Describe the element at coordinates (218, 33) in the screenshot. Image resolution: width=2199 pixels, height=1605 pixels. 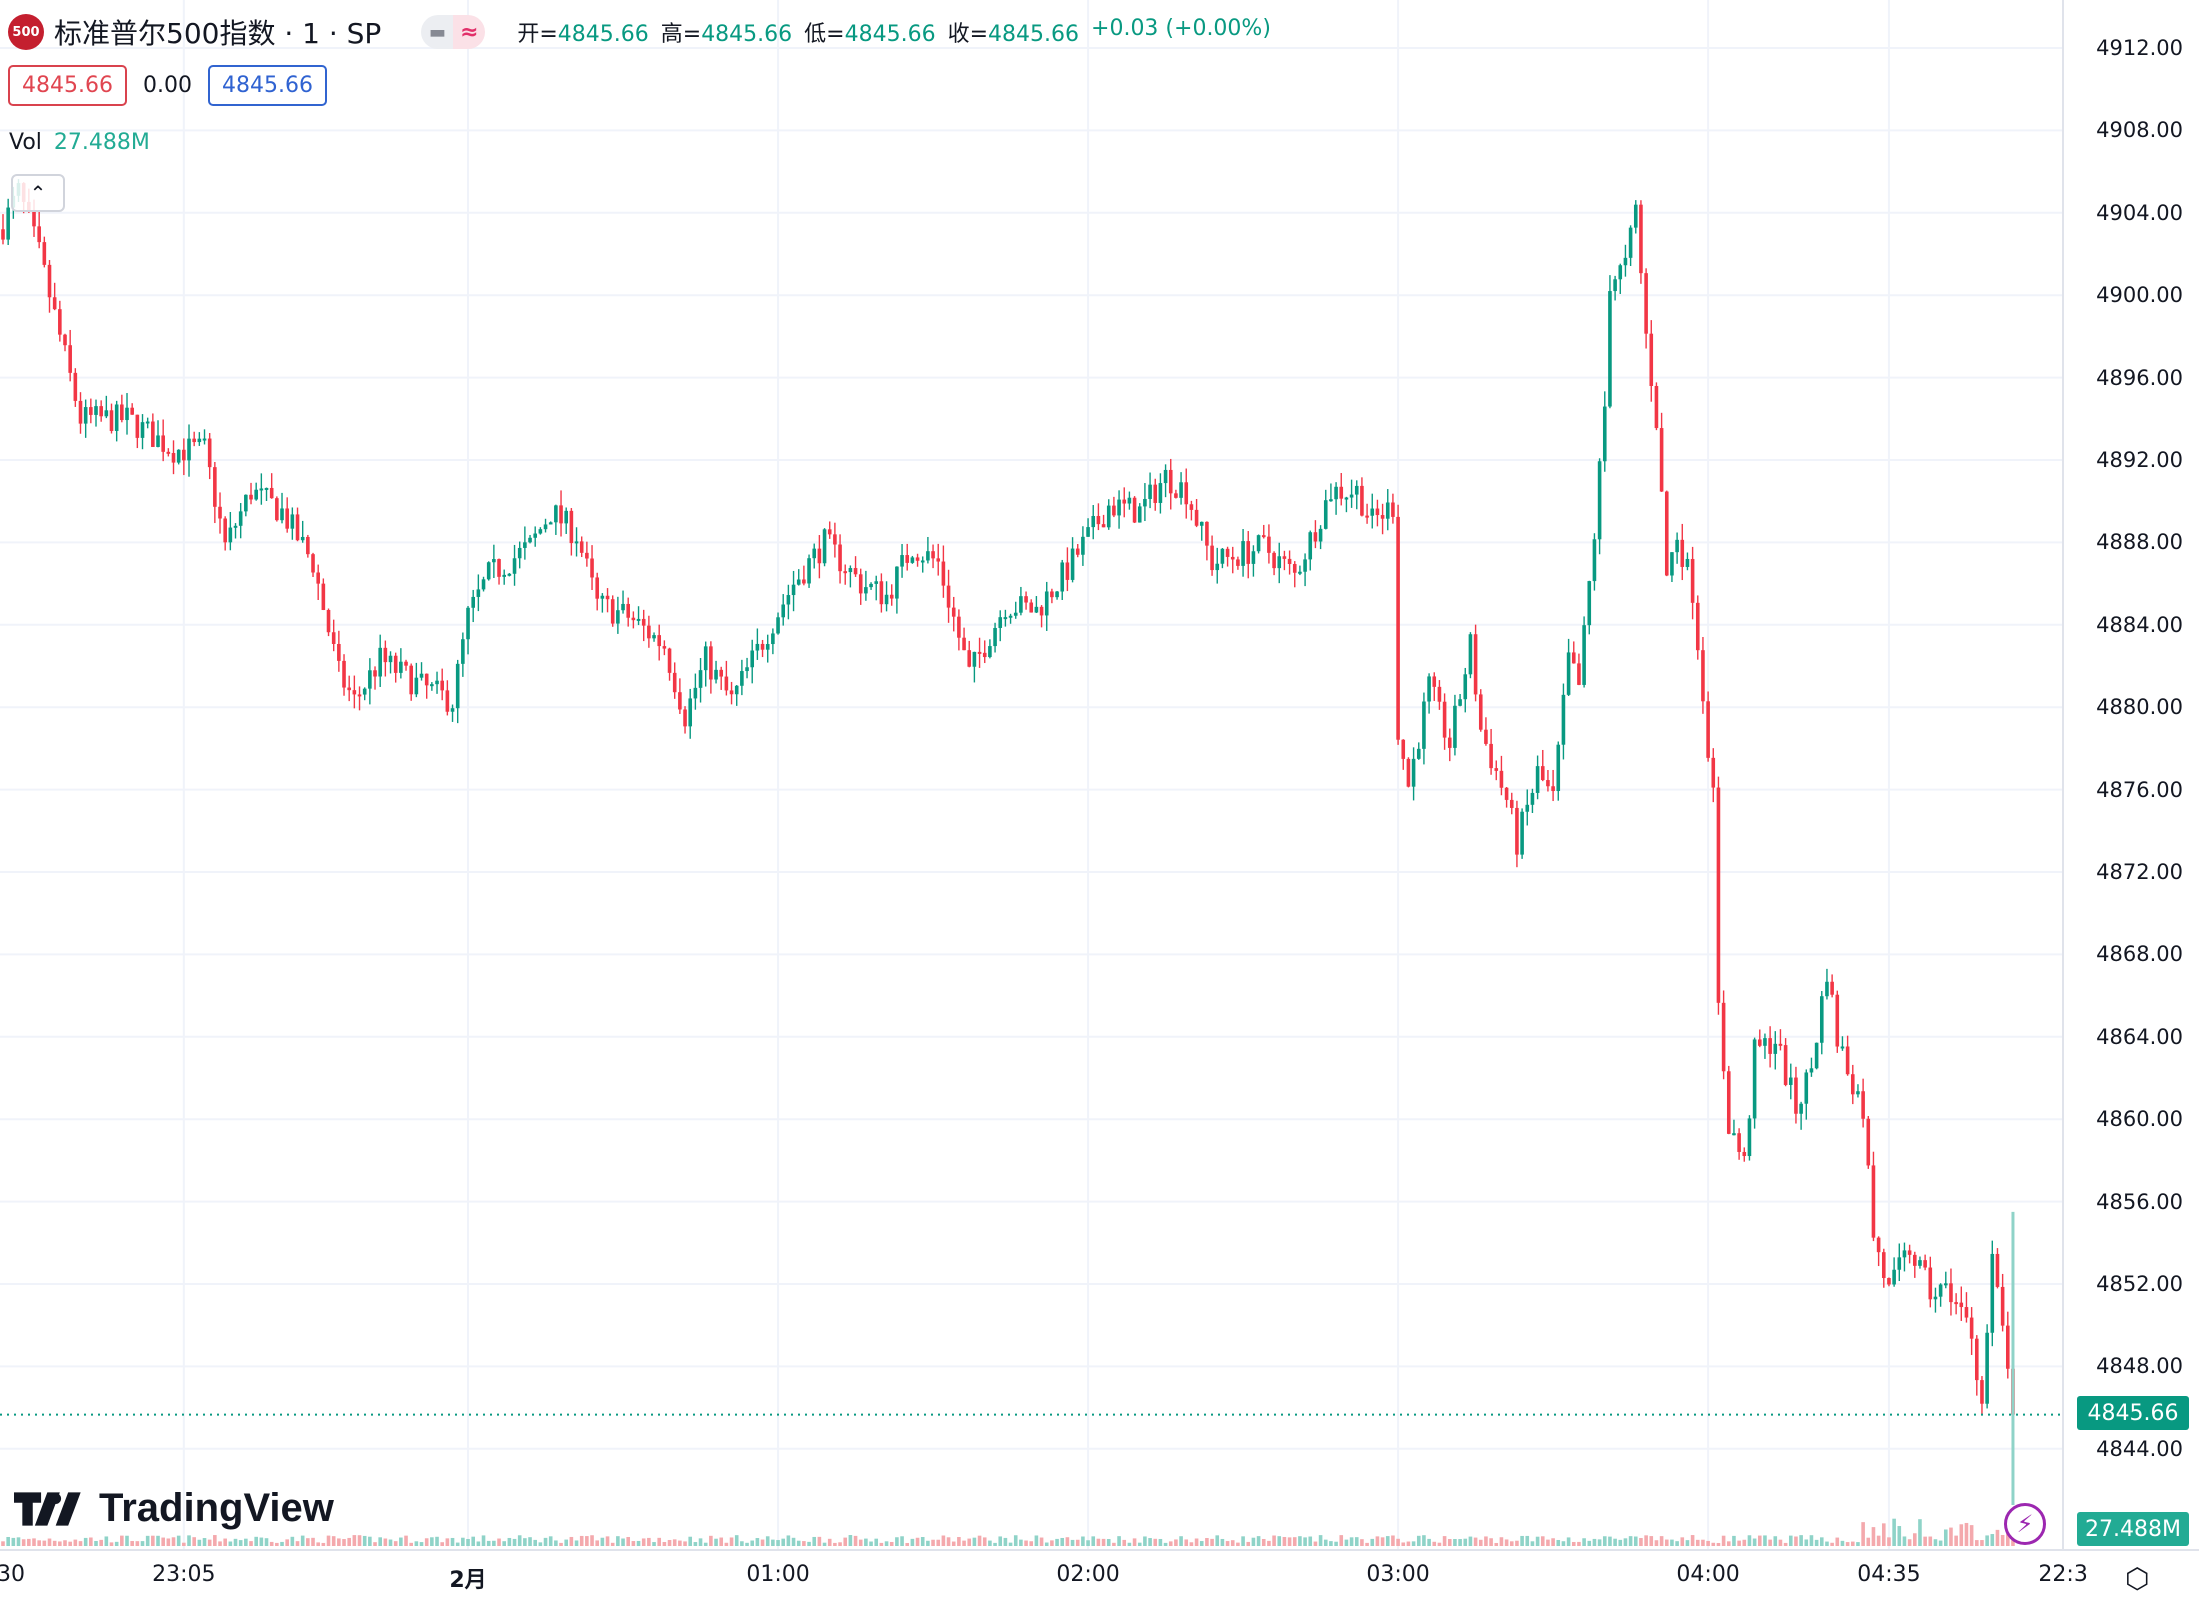
I see `symbol-title: 标准普尔500指数 · 1 · SP` at that location.